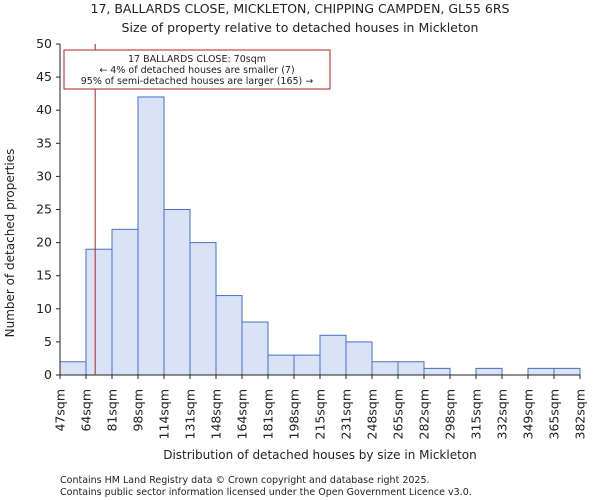 The image size is (600, 500). I want to click on x-tick-label-114sqm: 114sqm, so click(164, 414).